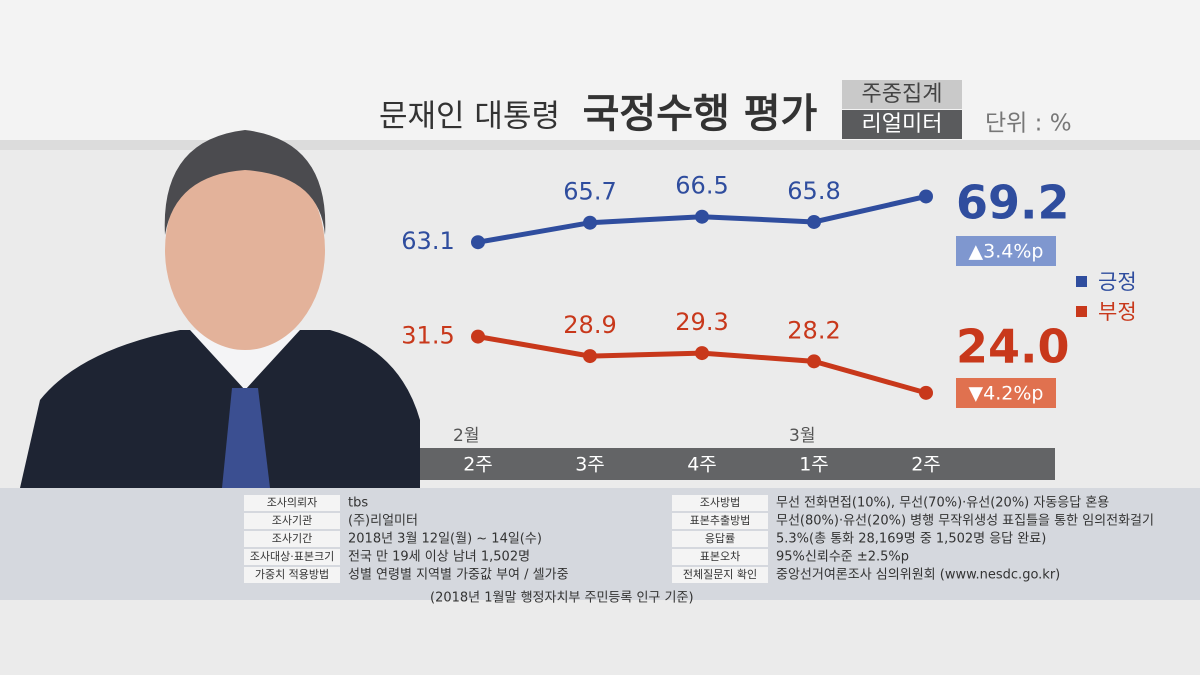 The width and height of the screenshot is (1200, 675). I want to click on value-label: 31.5, so click(427, 336).